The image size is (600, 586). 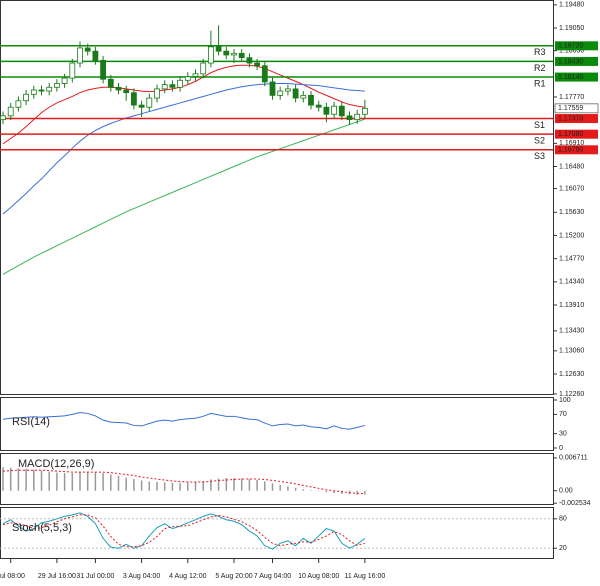 What do you see at coordinates (184, 420) in the screenshot?
I see `rsi-line` at bounding box center [184, 420].